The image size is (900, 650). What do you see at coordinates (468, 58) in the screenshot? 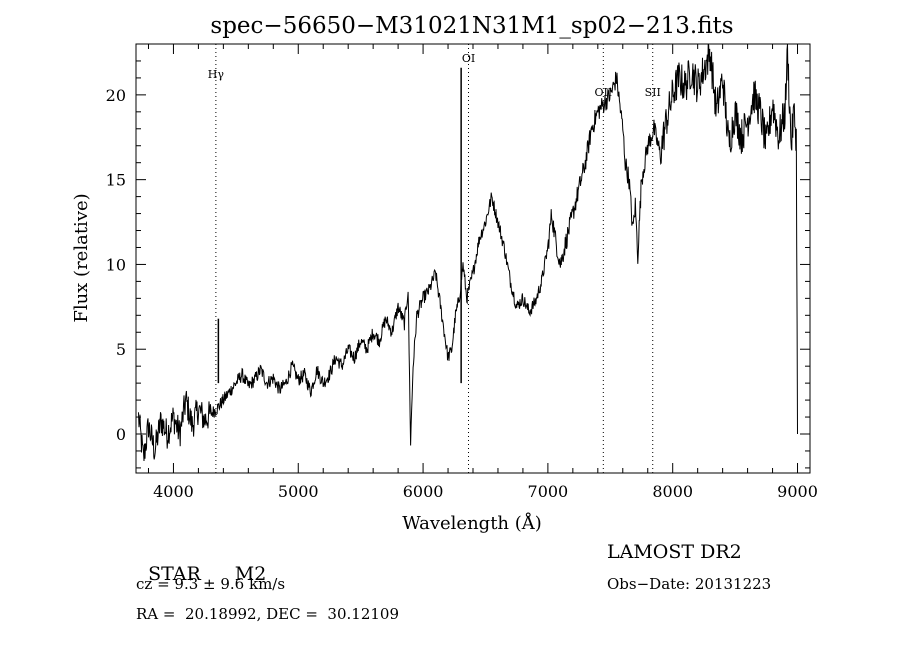
I see `line-marker-label: OI` at bounding box center [468, 58].